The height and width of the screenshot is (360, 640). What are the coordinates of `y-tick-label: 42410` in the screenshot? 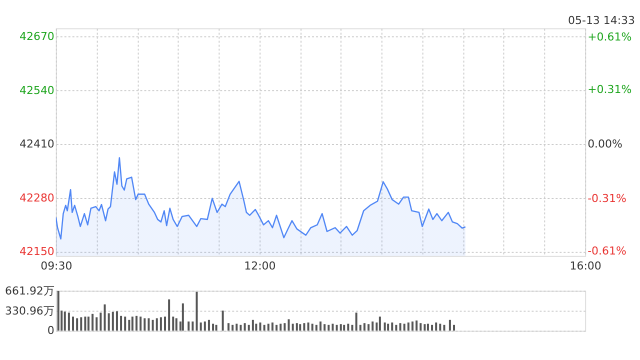 It's located at (37, 144).